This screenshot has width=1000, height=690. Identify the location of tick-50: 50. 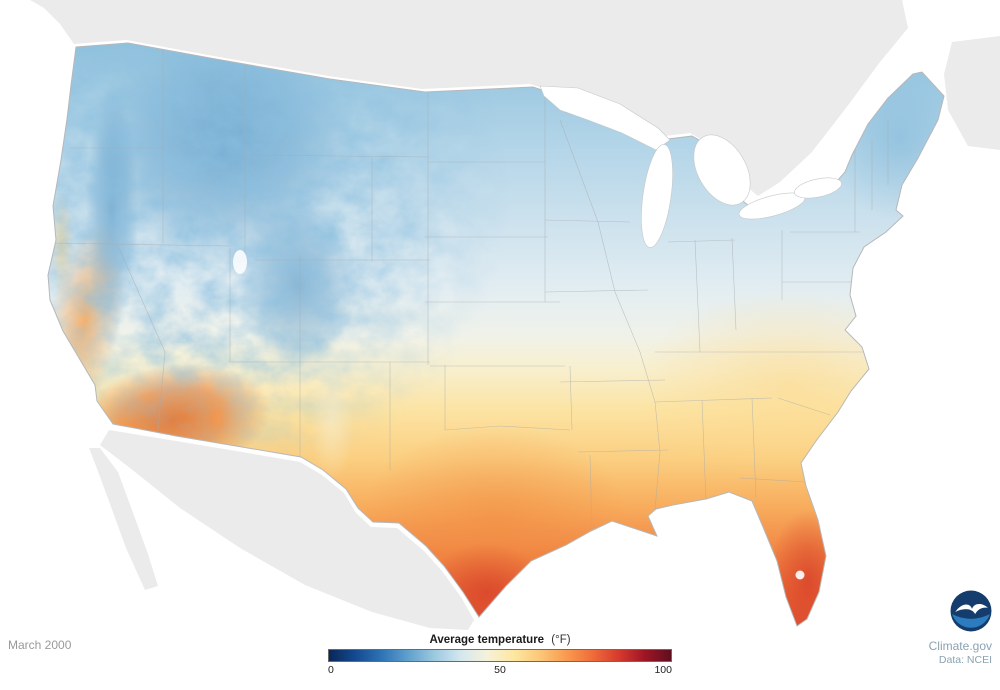
(500, 670).